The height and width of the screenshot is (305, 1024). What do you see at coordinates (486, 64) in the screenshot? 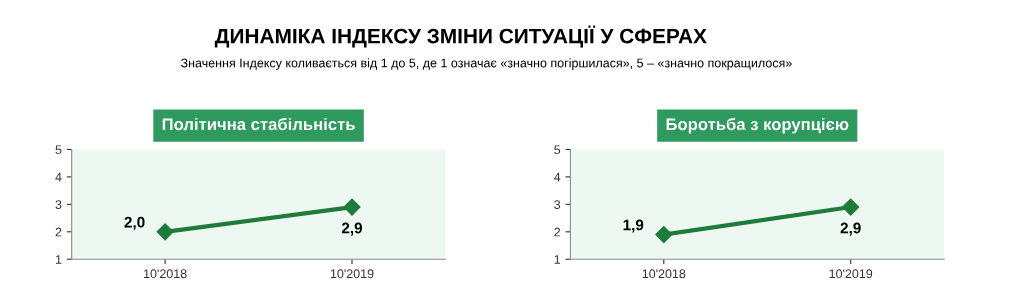
I see `text: Значення Індексу коливається від 1 до 5, де 1 означає «значно погіршилася», 5 – «значно покращилося»` at bounding box center [486, 64].